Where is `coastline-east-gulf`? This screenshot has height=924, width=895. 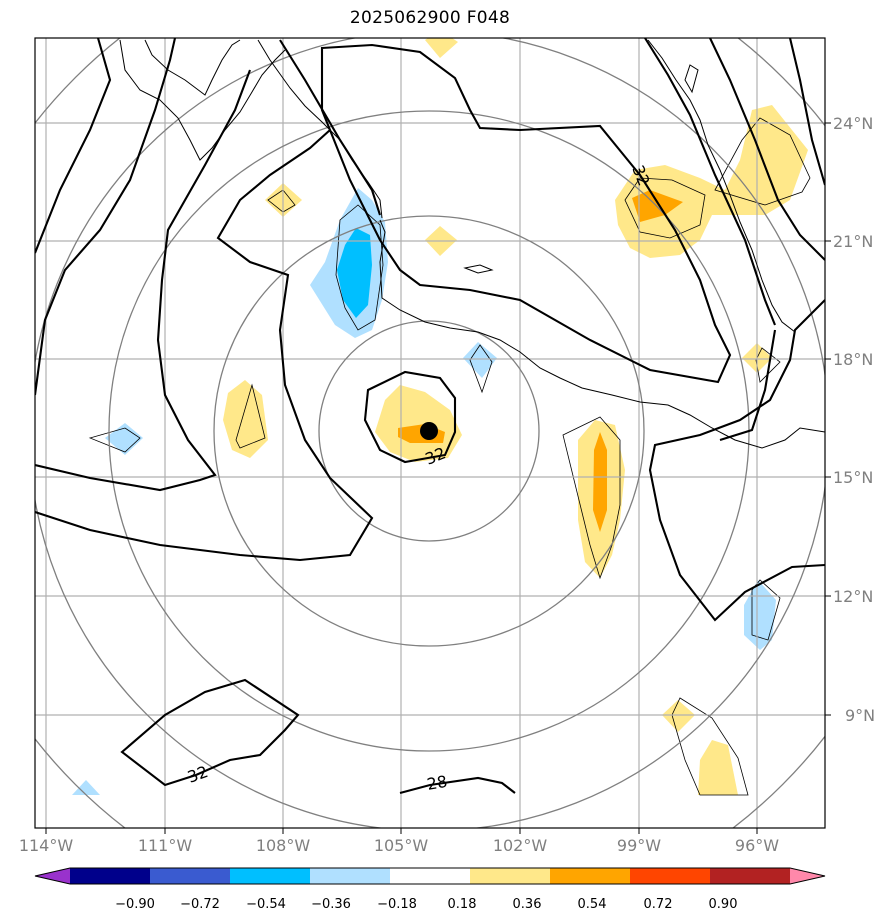
coastline-east-gulf is located at coordinates (721, 186).